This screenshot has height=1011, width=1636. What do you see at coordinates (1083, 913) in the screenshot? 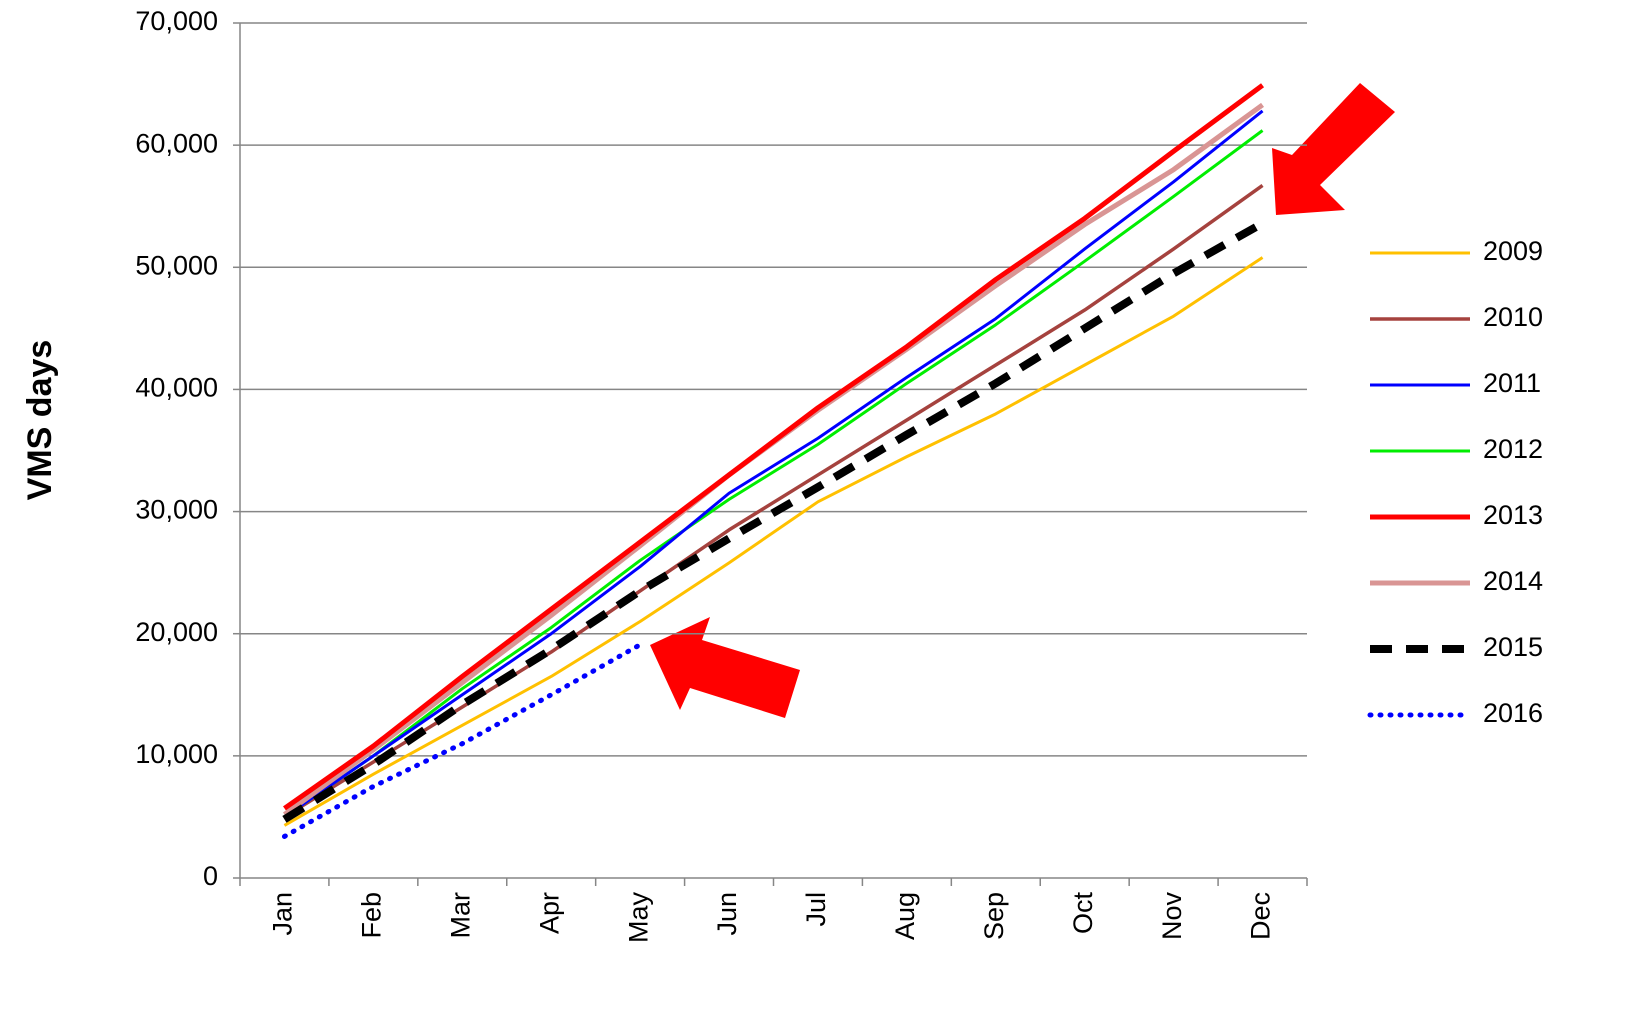
I see `x-tick-label: Oct` at bounding box center [1083, 913].